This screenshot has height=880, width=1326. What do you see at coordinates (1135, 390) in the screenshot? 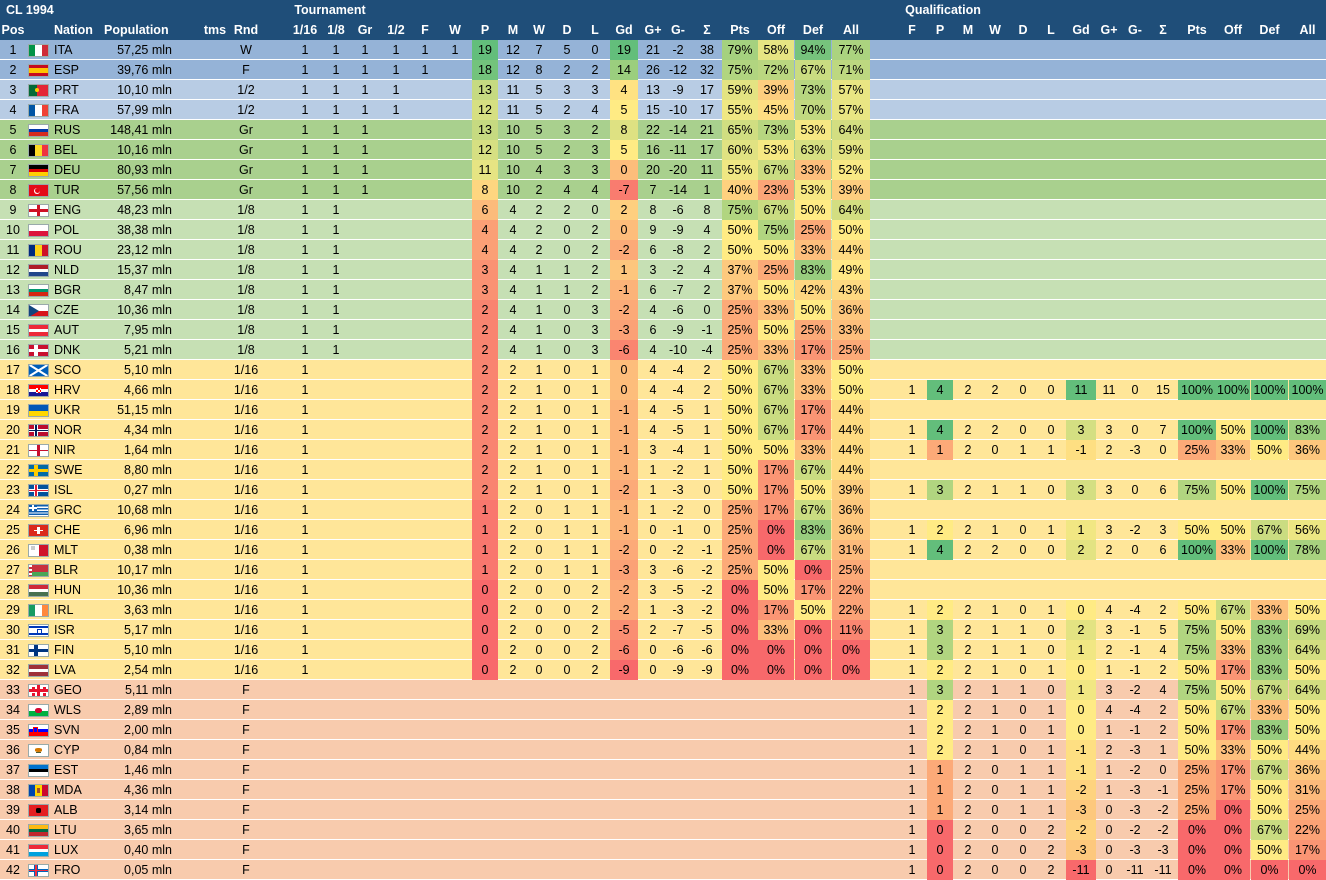
I see `cell-q_gminus: 0` at bounding box center [1135, 390].